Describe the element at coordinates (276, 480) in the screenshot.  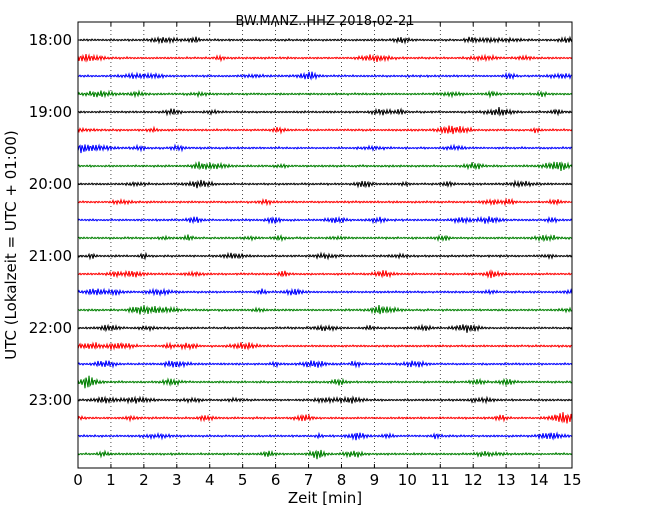
I see `x-tick-label: 6` at that location.